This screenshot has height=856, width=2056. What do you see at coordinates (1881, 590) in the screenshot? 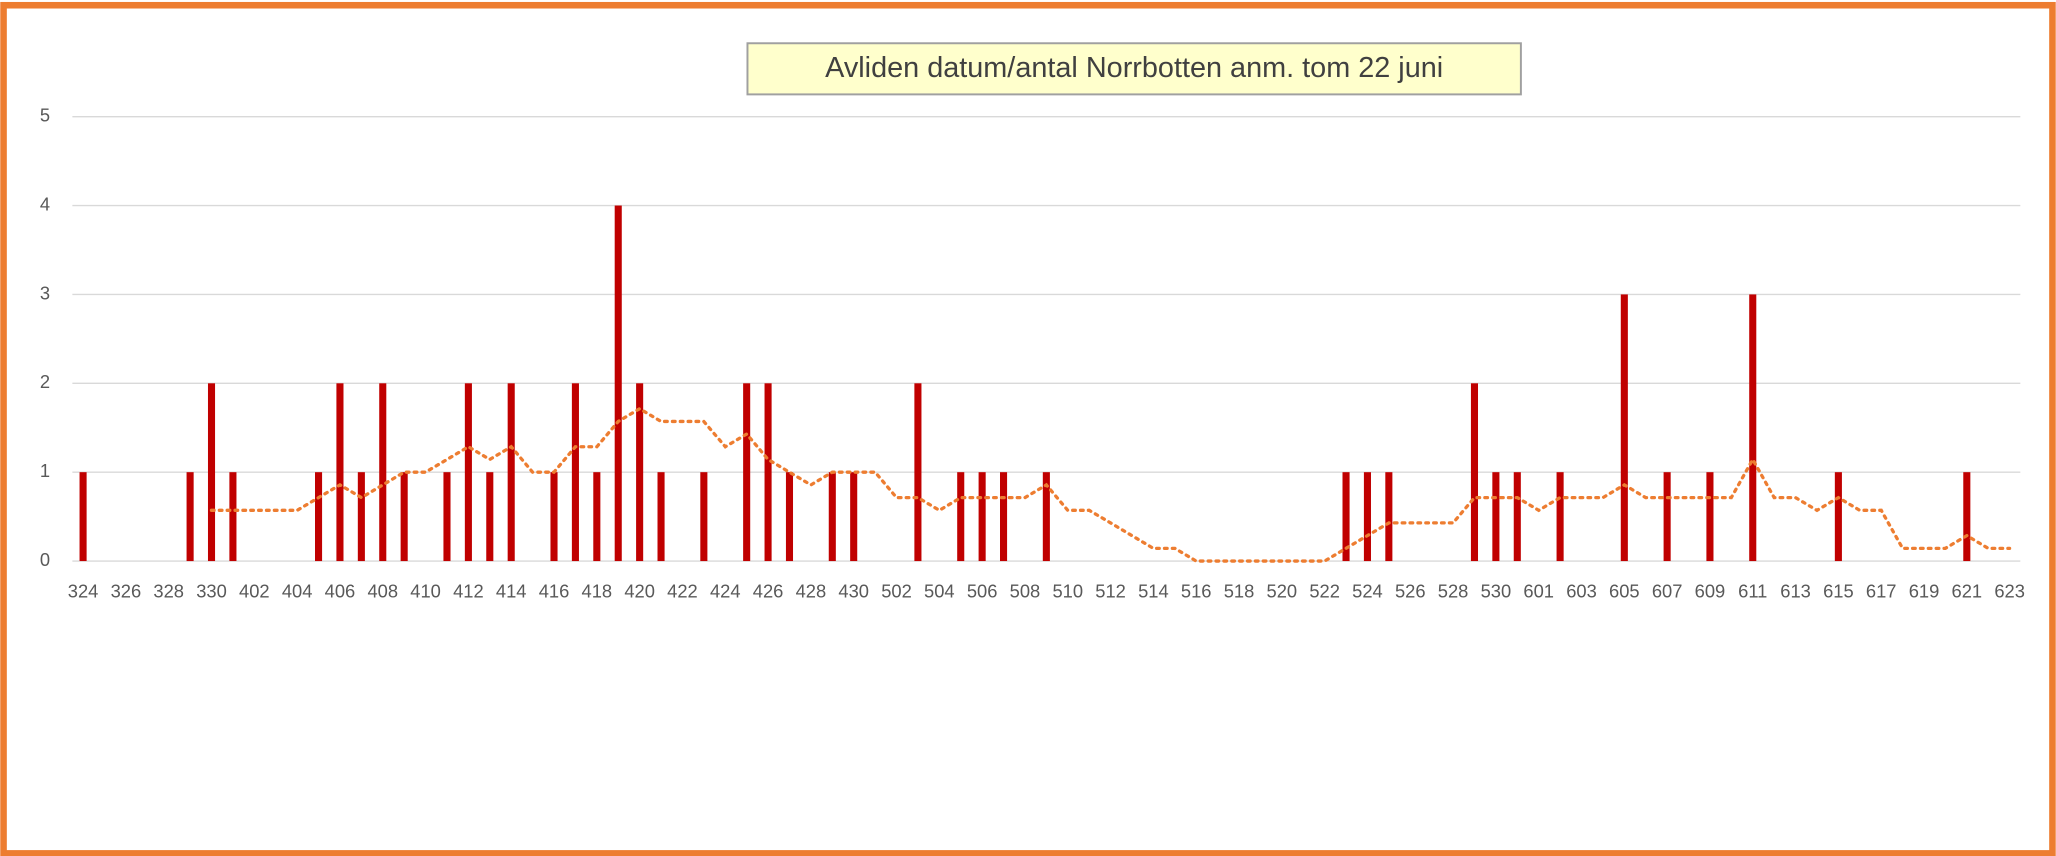
I see `x-tick-label: 617` at bounding box center [1881, 590].